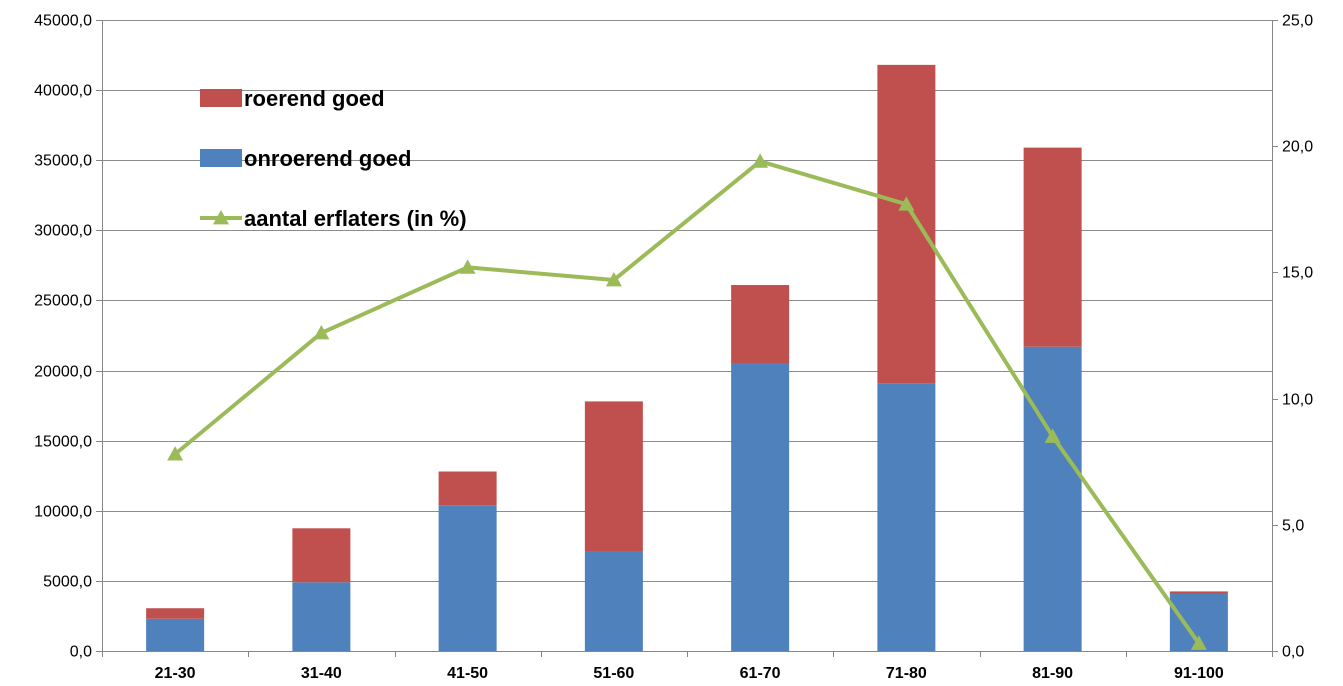 This screenshot has width=1343, height=686. Describe the element at coordinates (63, 231) in the screenshot. I see `left-tick-label: 30000,0` at that location.